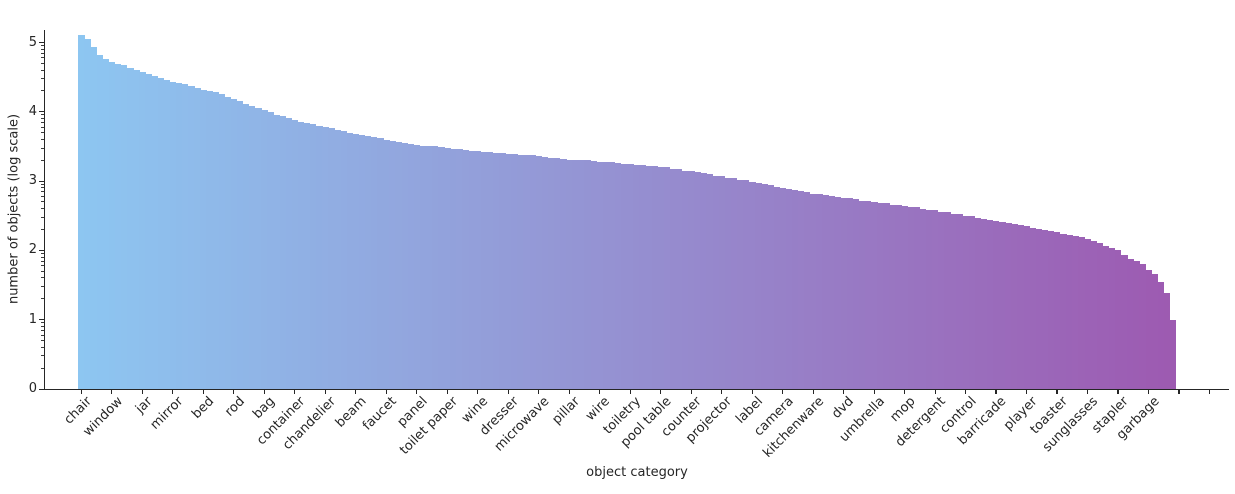 This screenshot has height=494, width=1235. I want to click on x-tick-label: faucet, so click(380, 414).